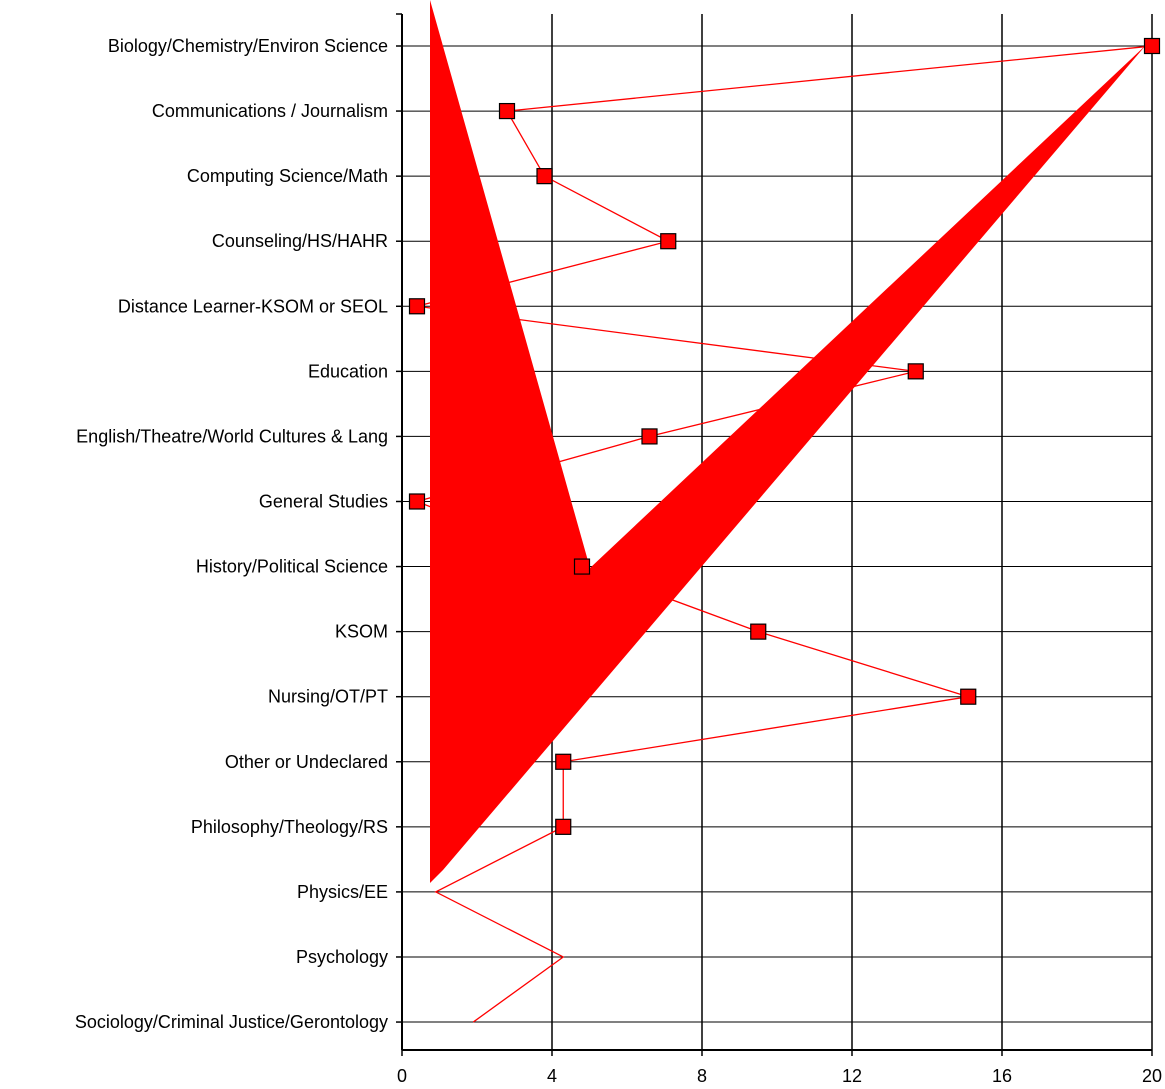  I want to click on x-tick-label: 4, so click(552, 1076).